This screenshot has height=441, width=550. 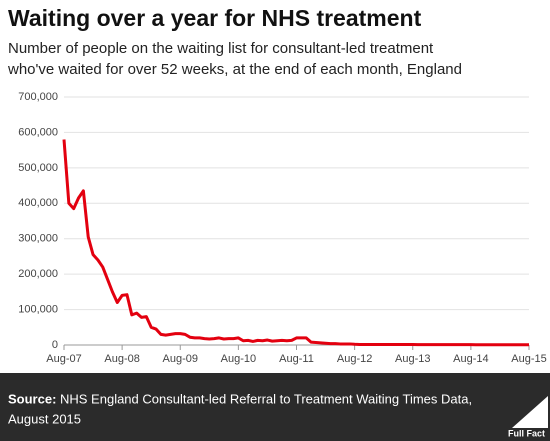 What do you see at coordinates (38, 132) in the screenshot?
I see `y-tick-label: 600,000` at bounding box center [38, 132].